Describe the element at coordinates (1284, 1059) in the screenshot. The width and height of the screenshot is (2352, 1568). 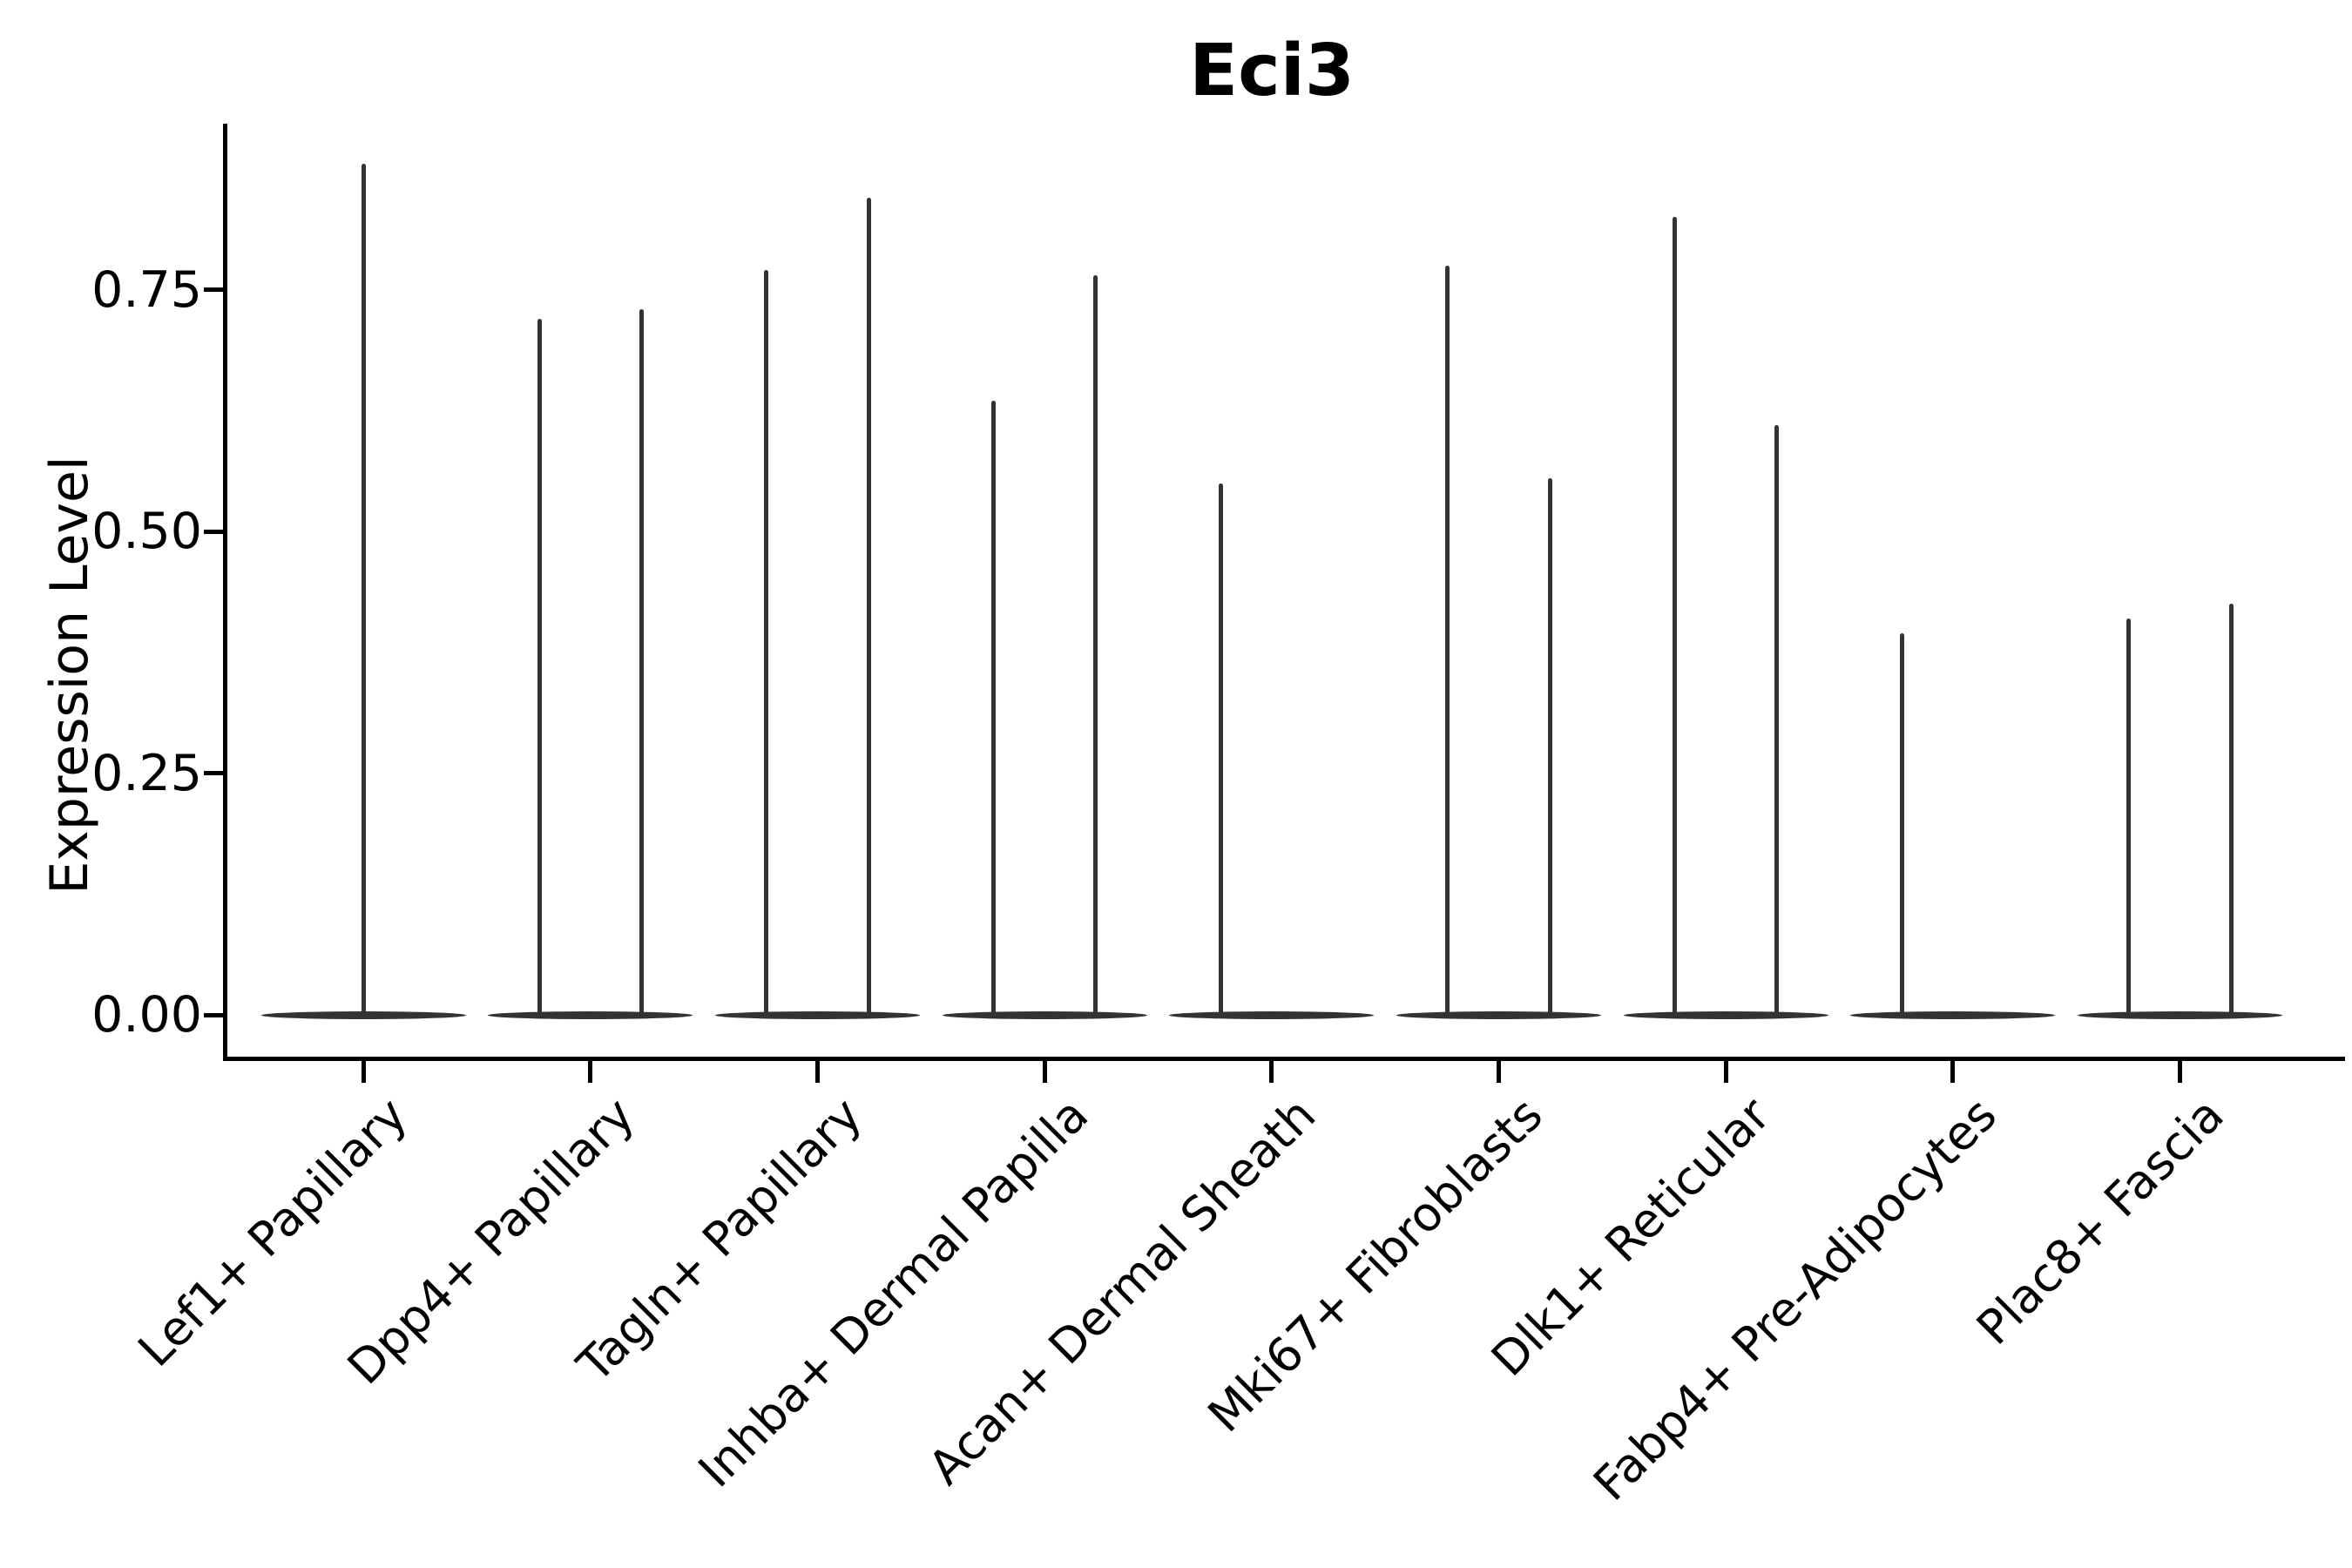
I see `x-axis-line` at that location.